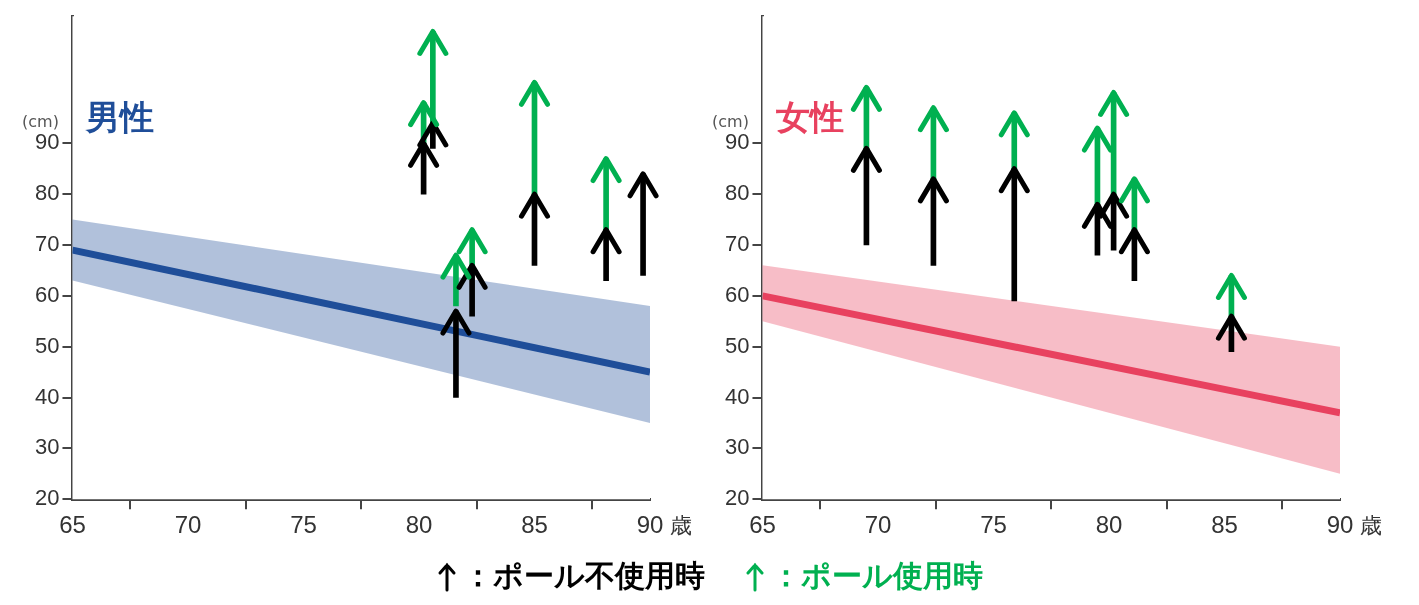  Describe the element at coordinates (876, 576) in the screenshot. I see `legend-label: ：ポール使用時` at that location.